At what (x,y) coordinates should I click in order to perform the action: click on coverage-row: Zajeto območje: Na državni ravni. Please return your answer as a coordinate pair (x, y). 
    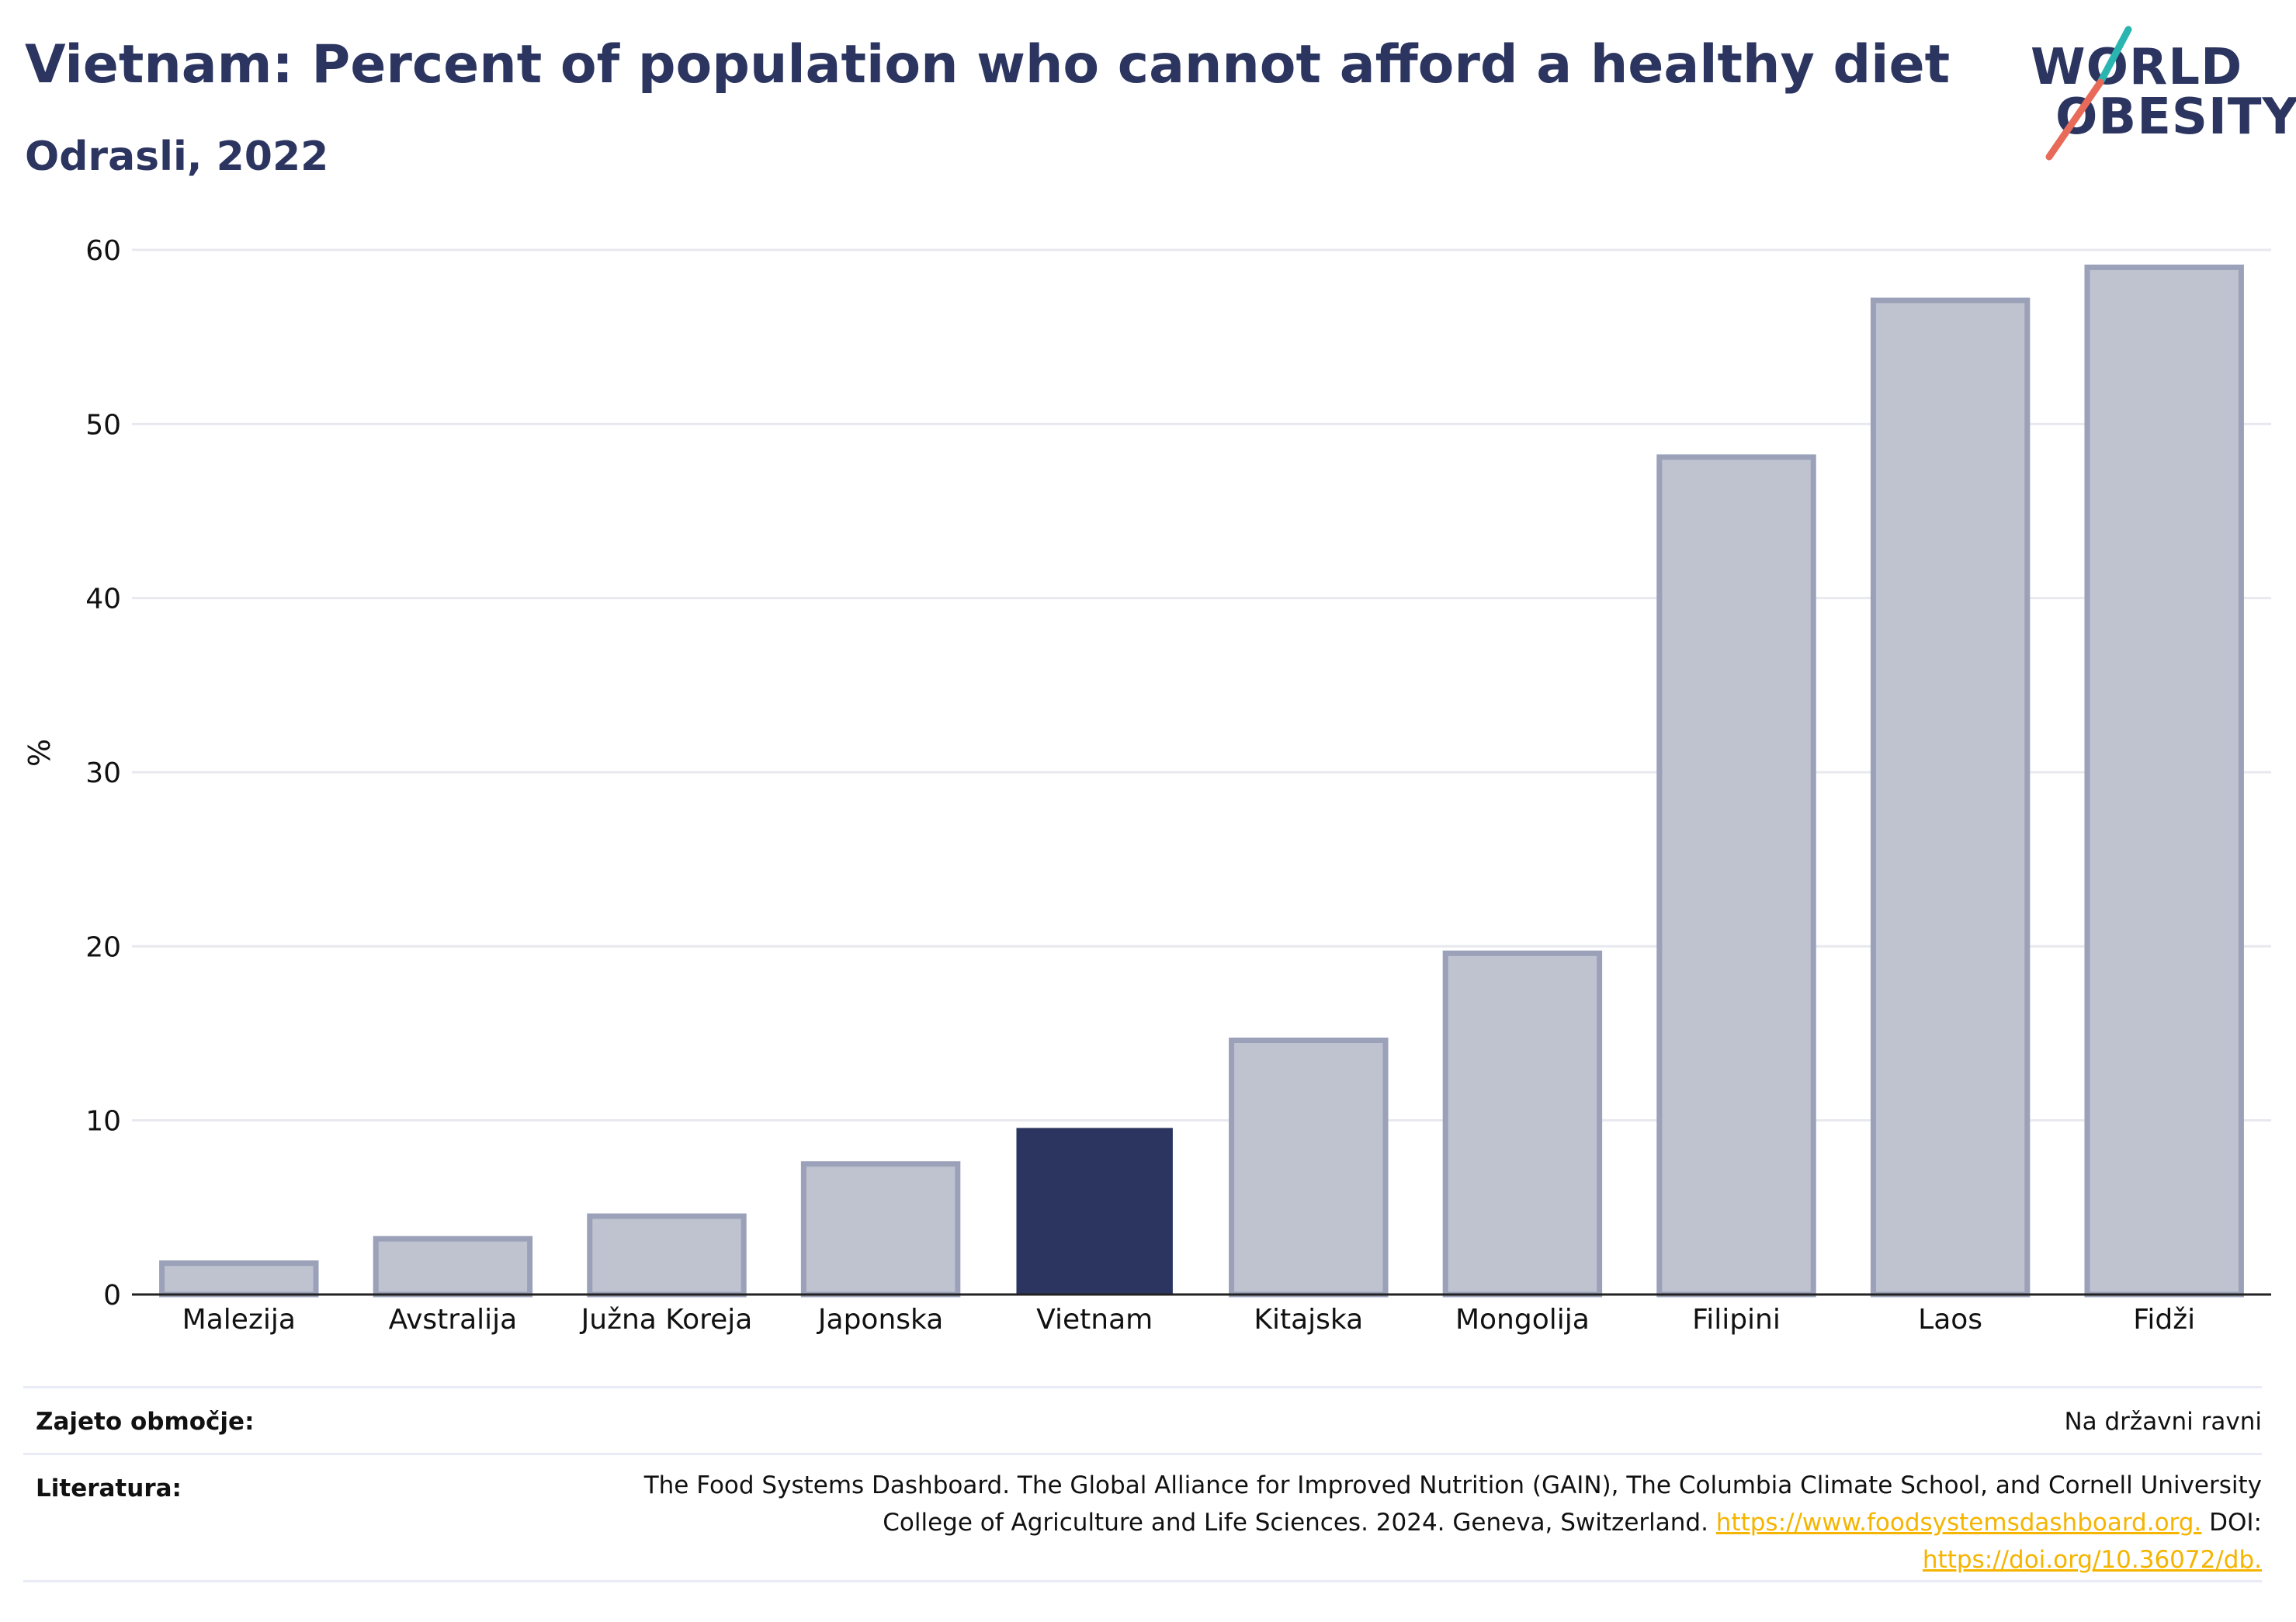
    Looking at the image, I should click on (1142, 1423).